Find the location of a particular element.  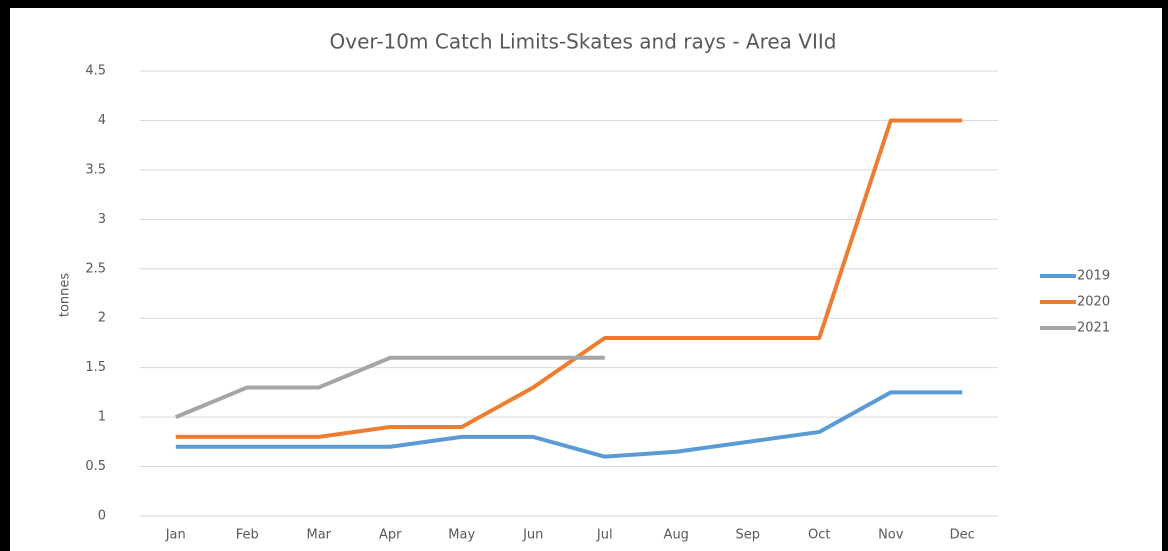

y-tick-label: 1 is located at coordinates (102, 417).